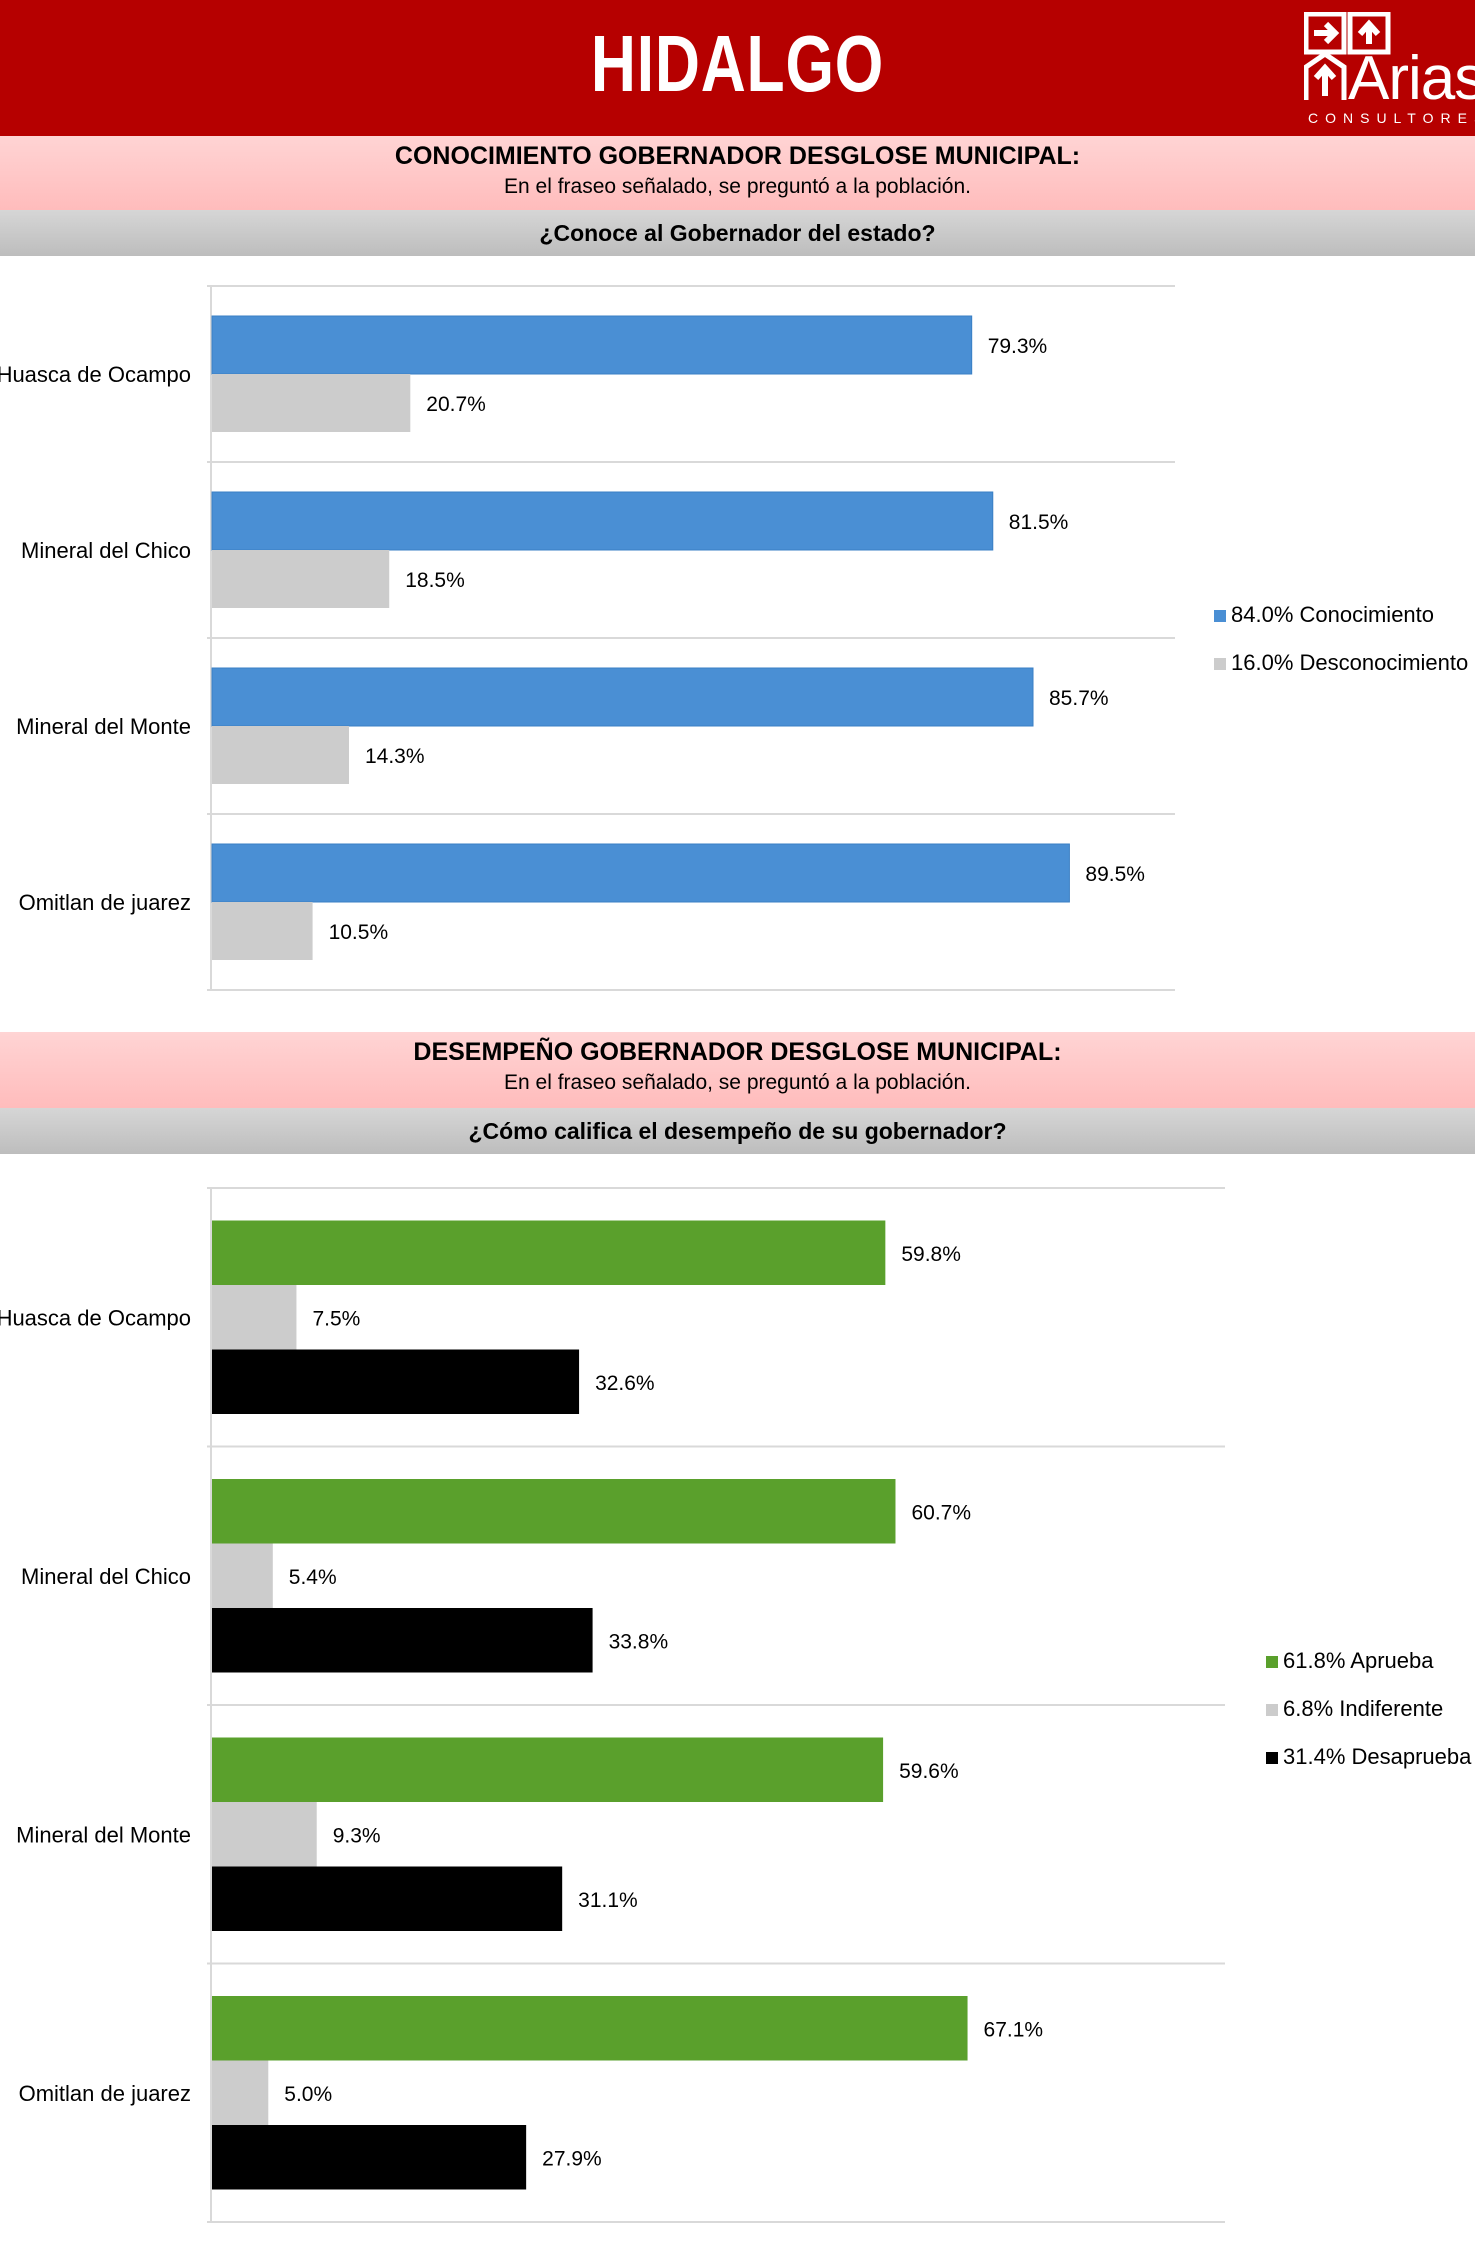 The image size is (1475, 2247). I want to click on data-label: 59.6%, so click(929, 1771).